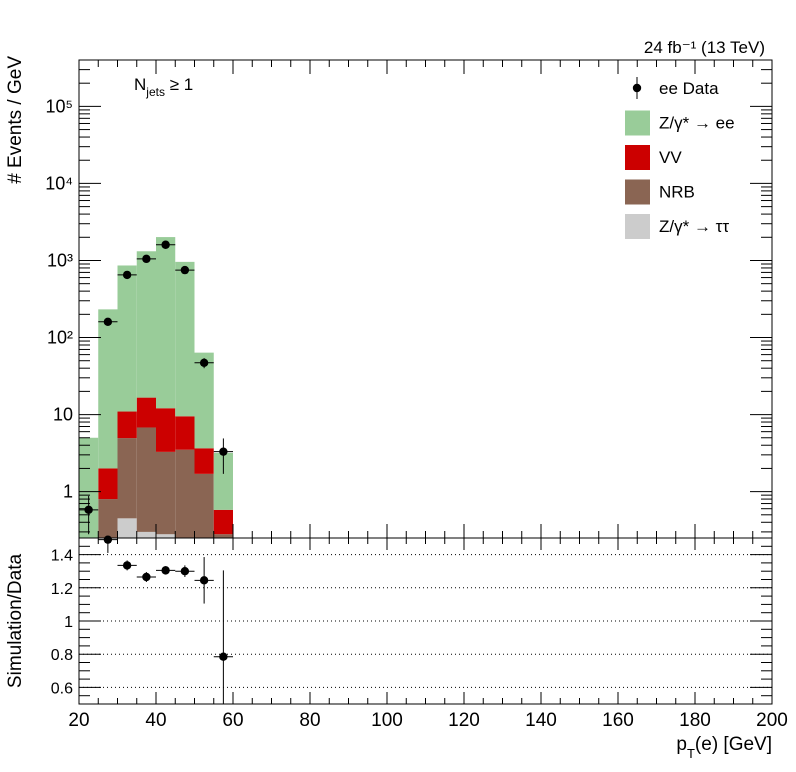  What do you see at coordinates (15, 120) in the screenshot?
I see `y-axis-title: # Events / GeV` at bounding box center [15, 120].